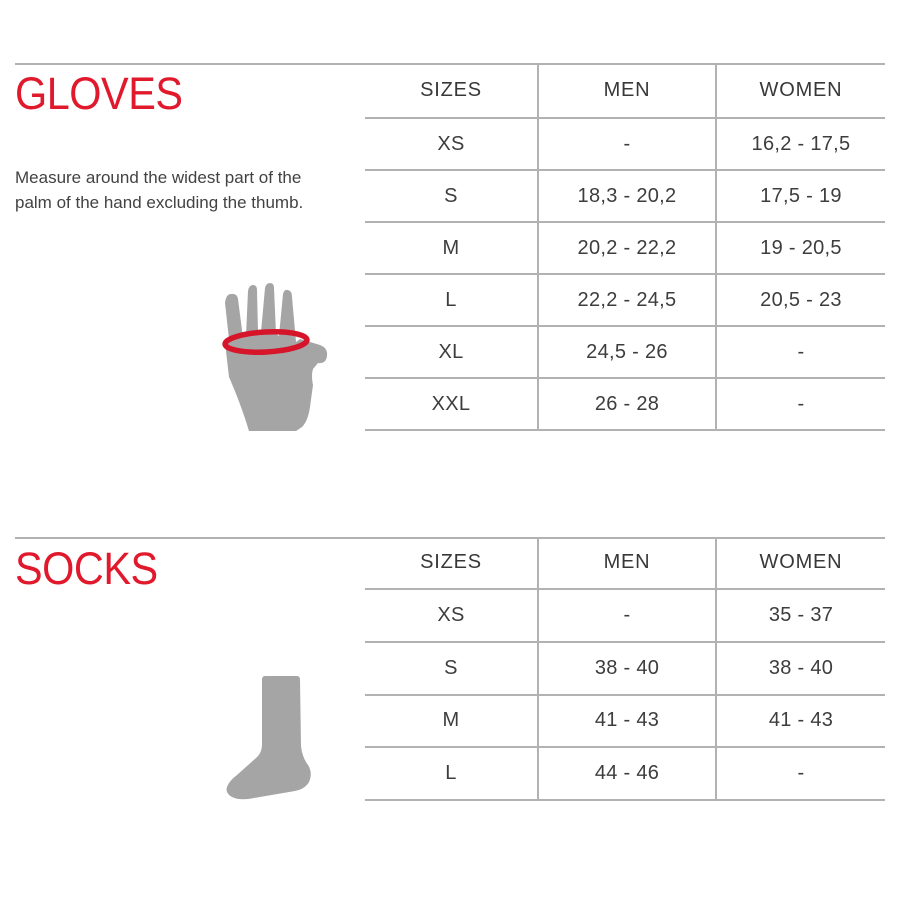 This screenshot has width=900, height=900. What do you see at coordinates (800, 249) in the screenshot?
I see `gloves-women-value: 19 - 20,5` at bounding box center [800, 249].